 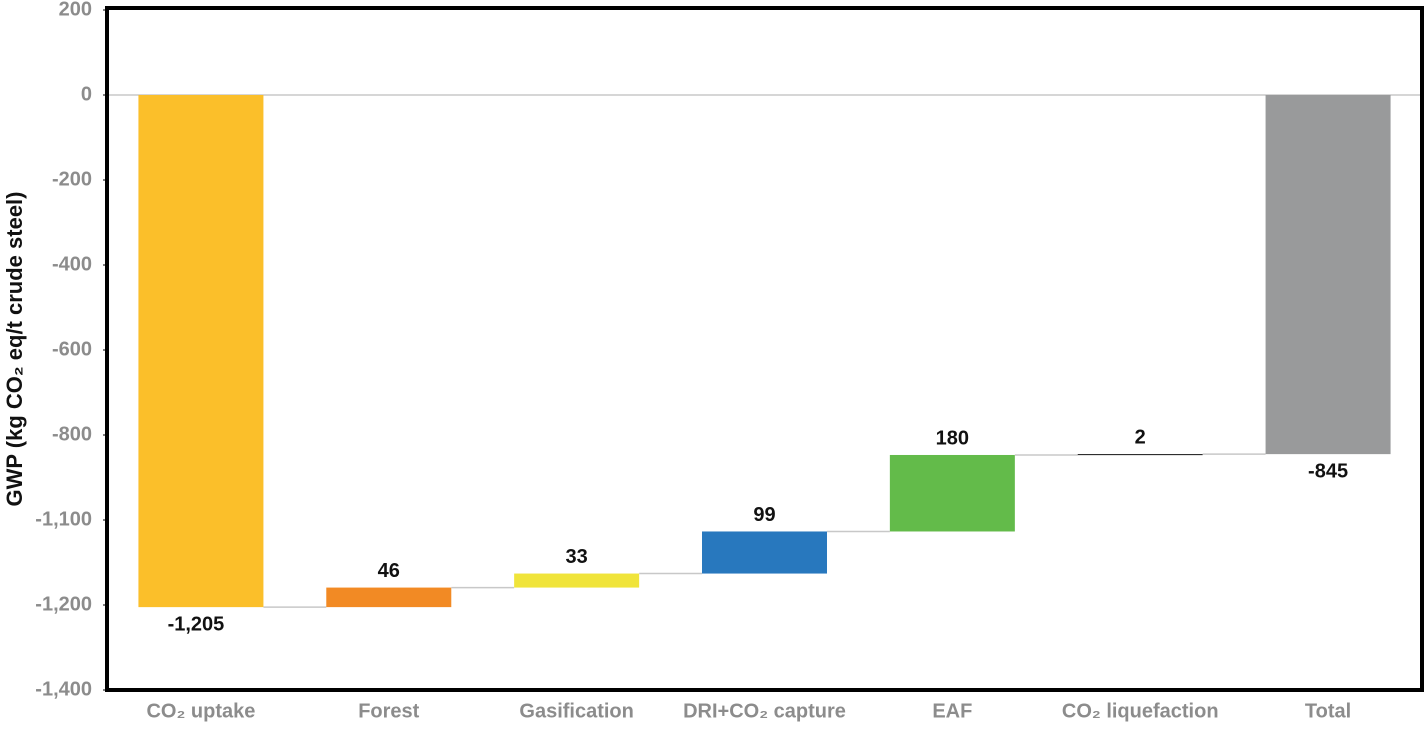 I want to click on x-tick-label: Total, so click(x=1328, y=711).